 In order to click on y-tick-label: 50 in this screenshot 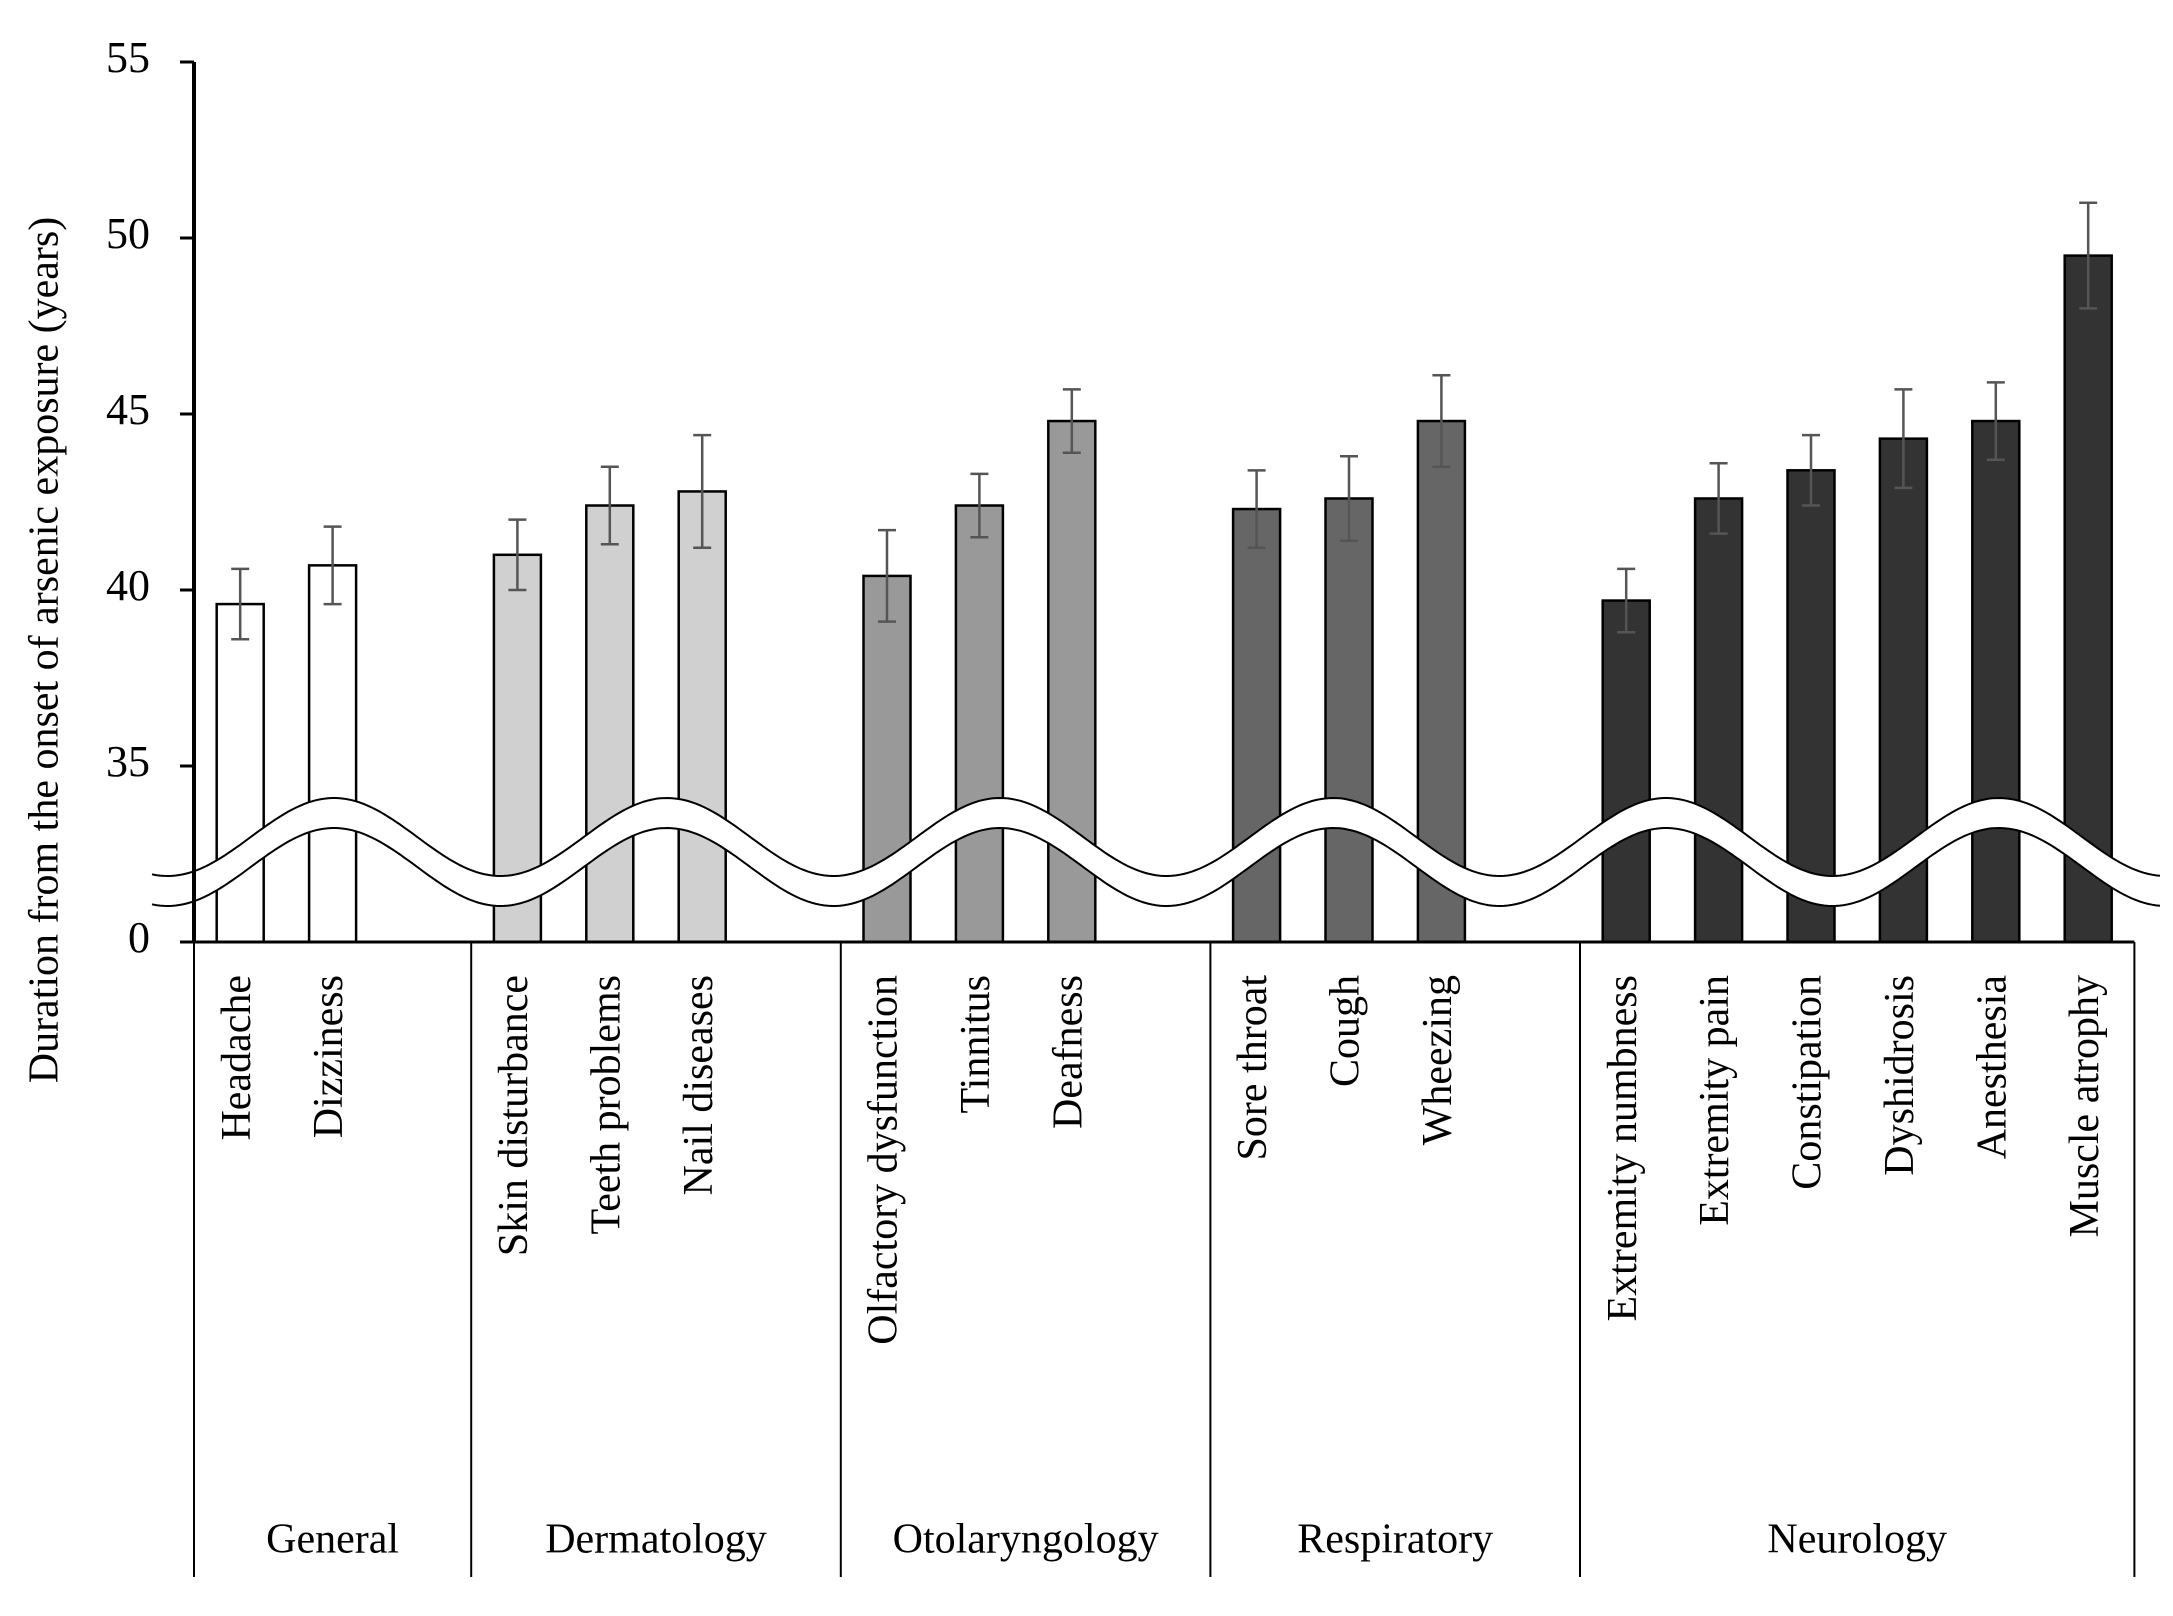, I will do `click(128, 233)`.